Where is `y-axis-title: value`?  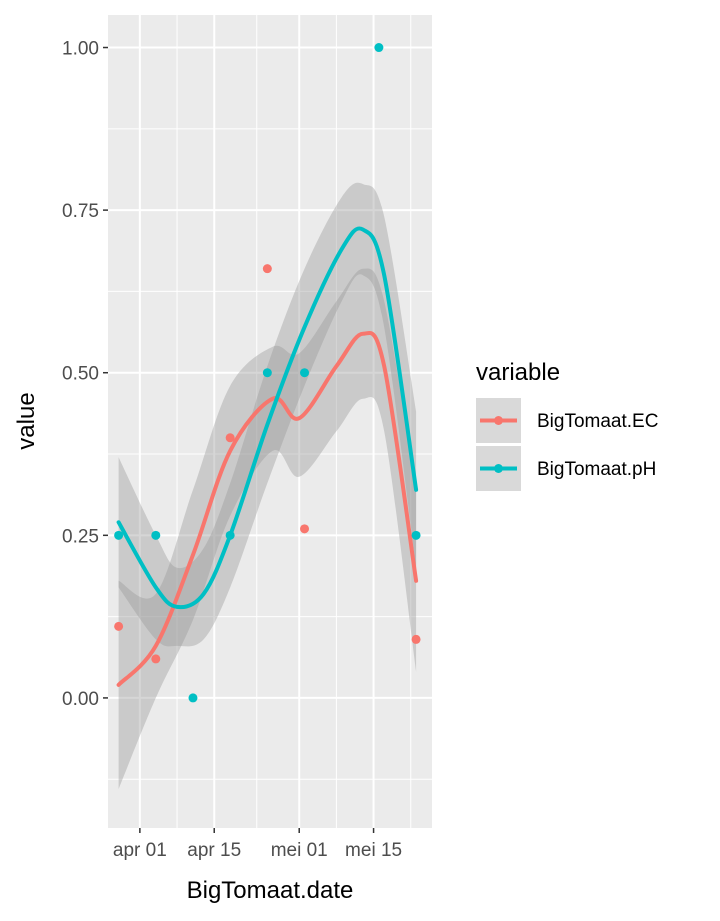
y-axis-title: value is located at coordinates (26, 420).